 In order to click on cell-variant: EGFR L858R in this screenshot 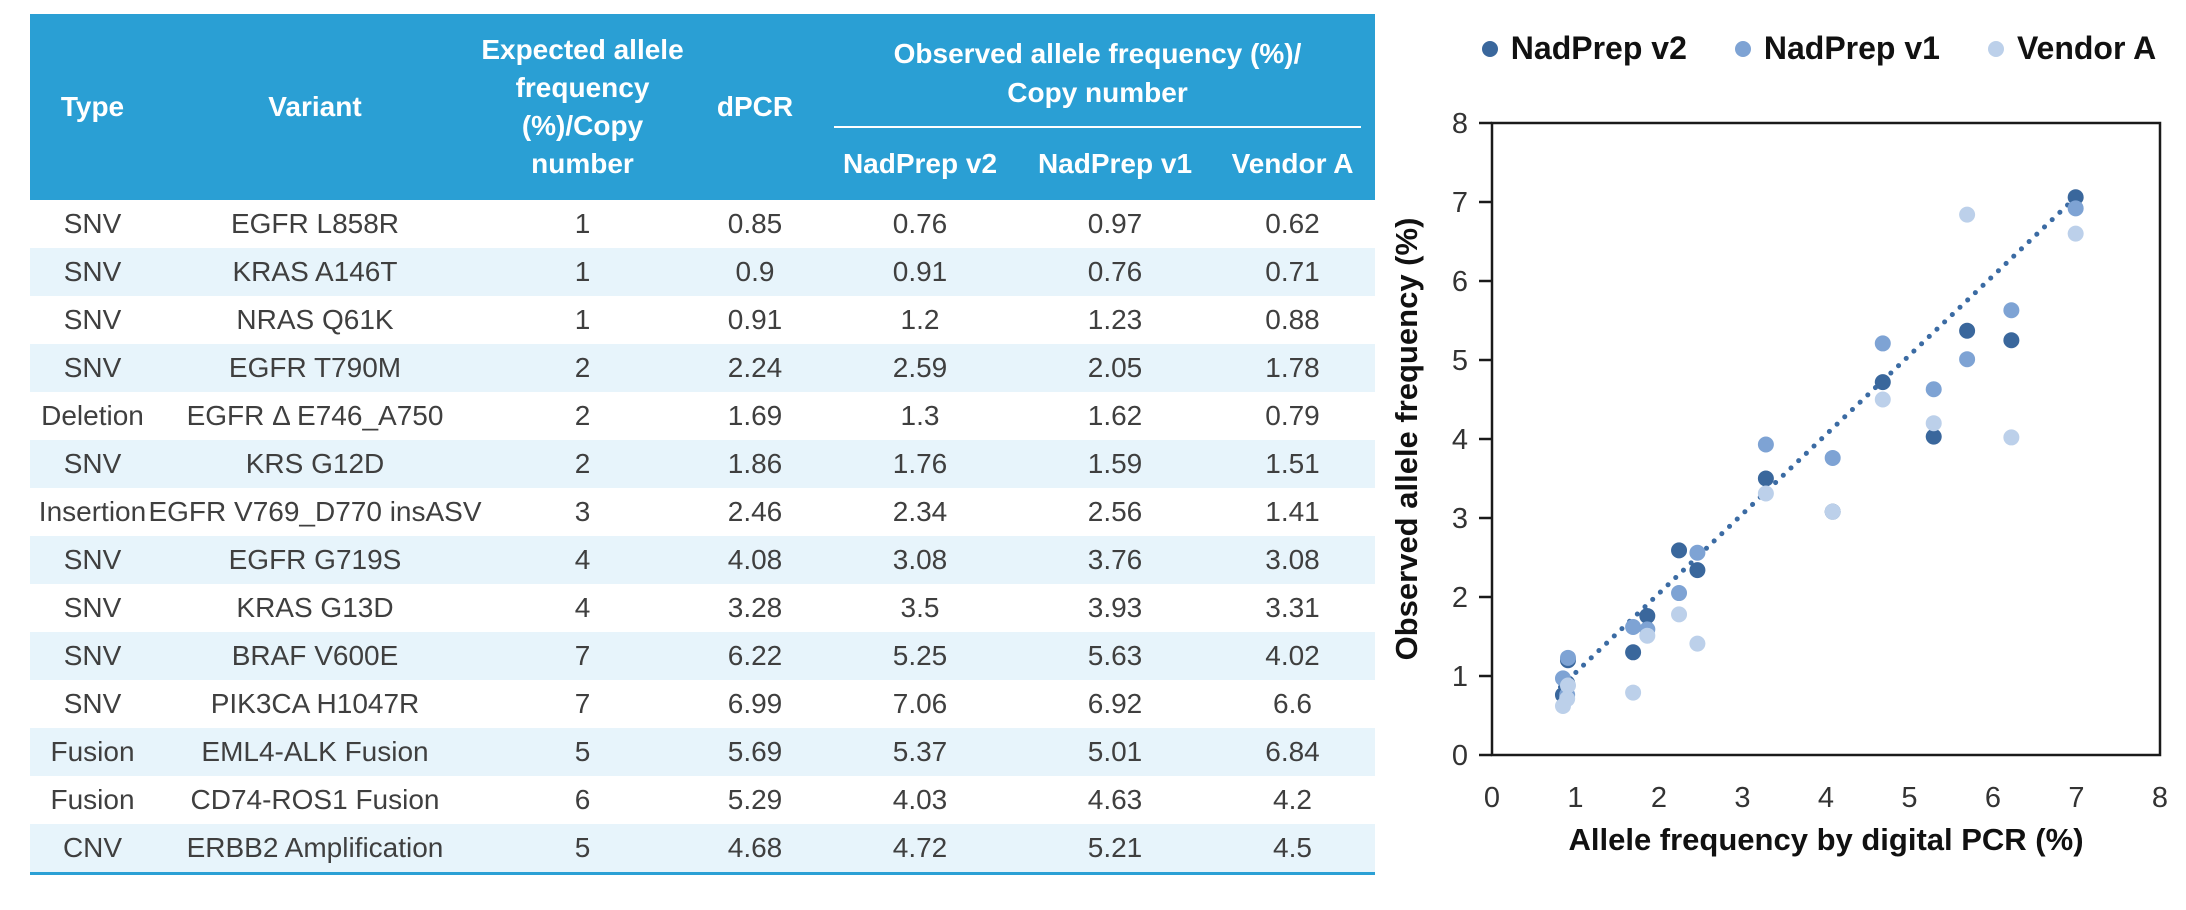, I will do `click(315, 223)`.